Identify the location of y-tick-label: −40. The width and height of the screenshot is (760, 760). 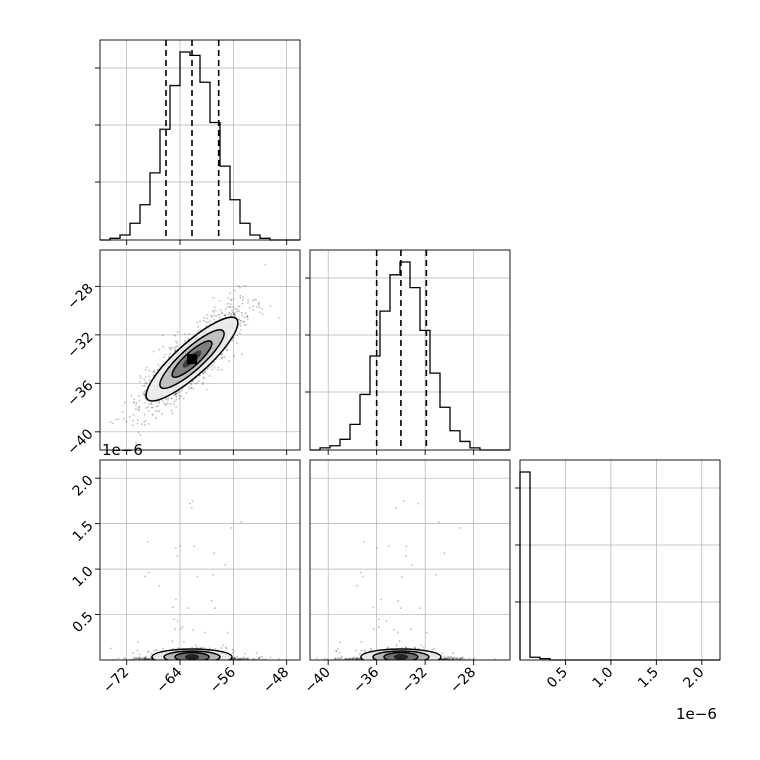
(80, 442).